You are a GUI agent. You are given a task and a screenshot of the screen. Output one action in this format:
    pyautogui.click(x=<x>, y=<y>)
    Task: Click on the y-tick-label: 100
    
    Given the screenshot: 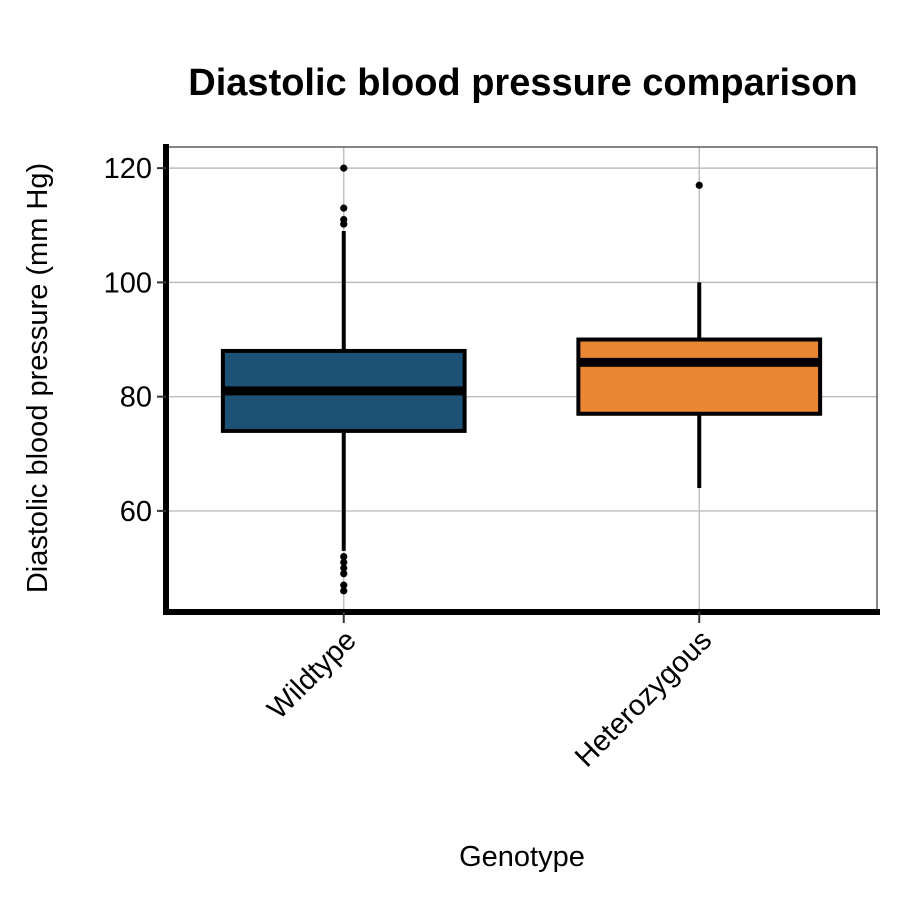 What is the action you would take?
    pyautogui.click(x=128, y=283)
    